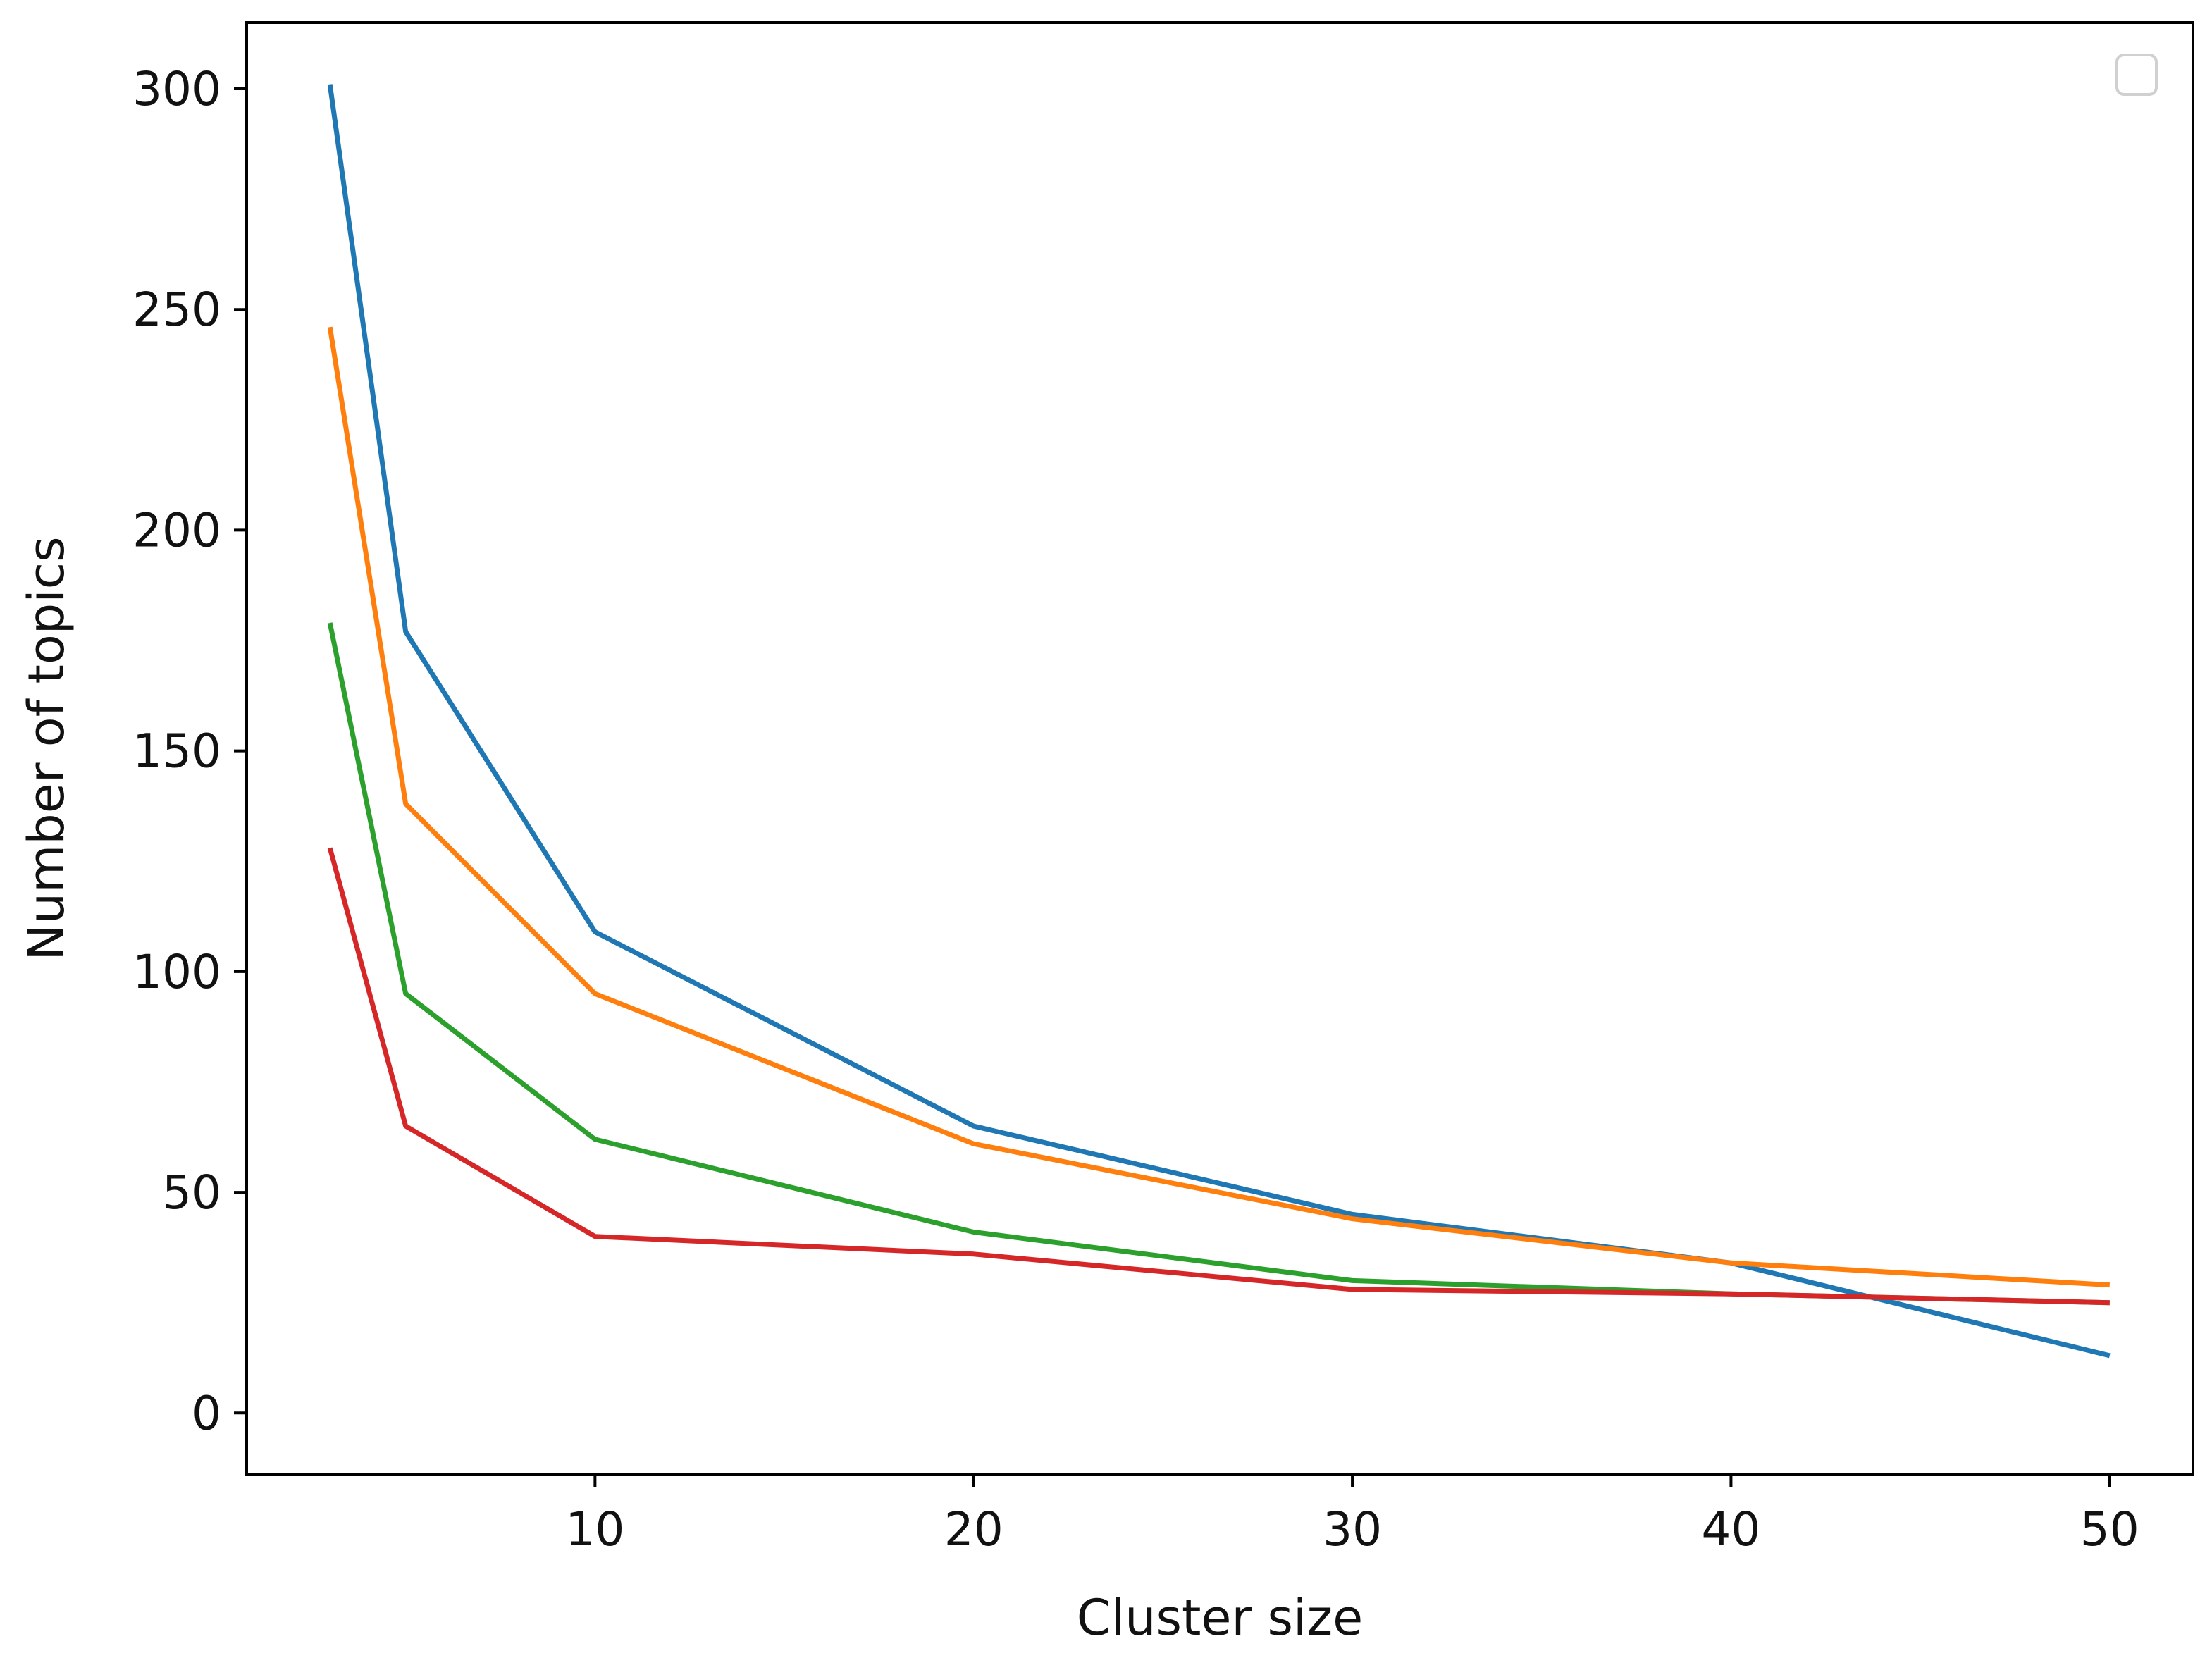 This screenshot has height=1658, width=2212. I want to click on y-axis-title: Number of topics, so click(46, 748).